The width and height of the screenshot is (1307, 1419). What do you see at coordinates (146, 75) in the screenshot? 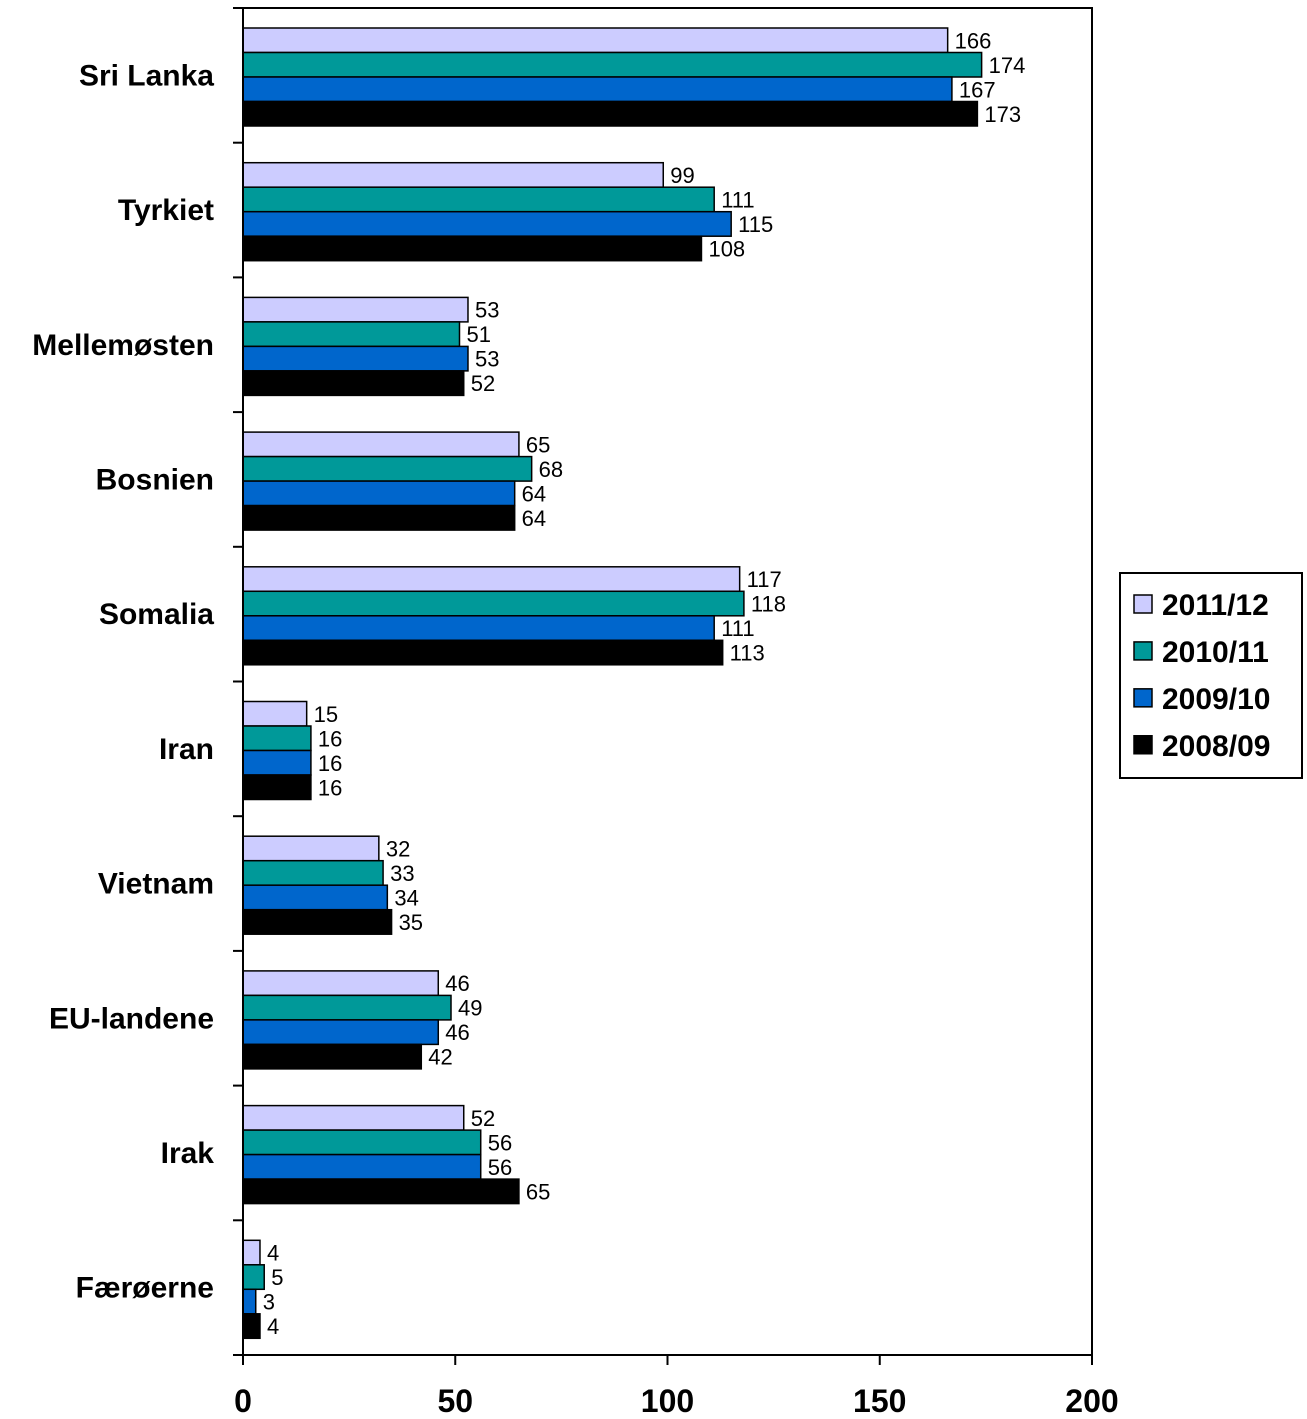
I see `category-label: Sri Lanka` at bounding box center [146, 75].